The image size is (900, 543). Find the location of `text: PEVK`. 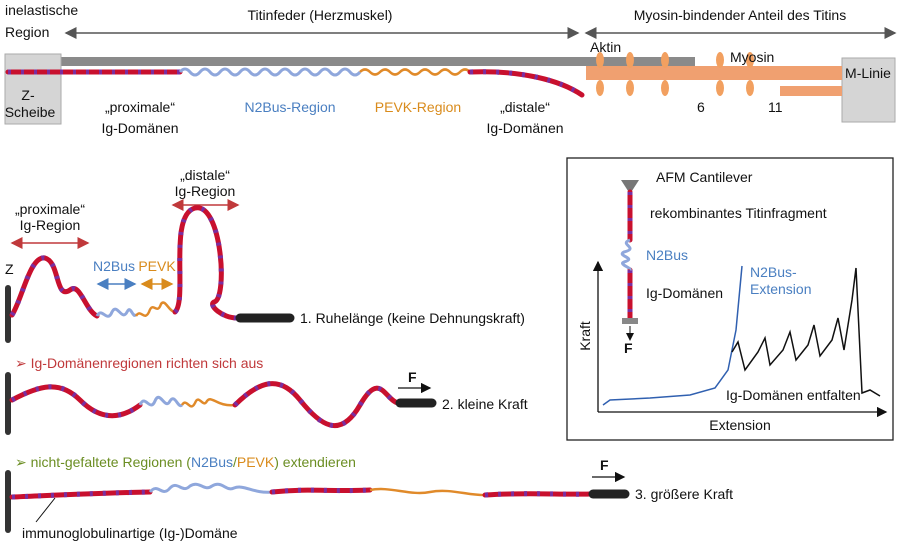

text: PEVK is located at coordinates (256, 462).